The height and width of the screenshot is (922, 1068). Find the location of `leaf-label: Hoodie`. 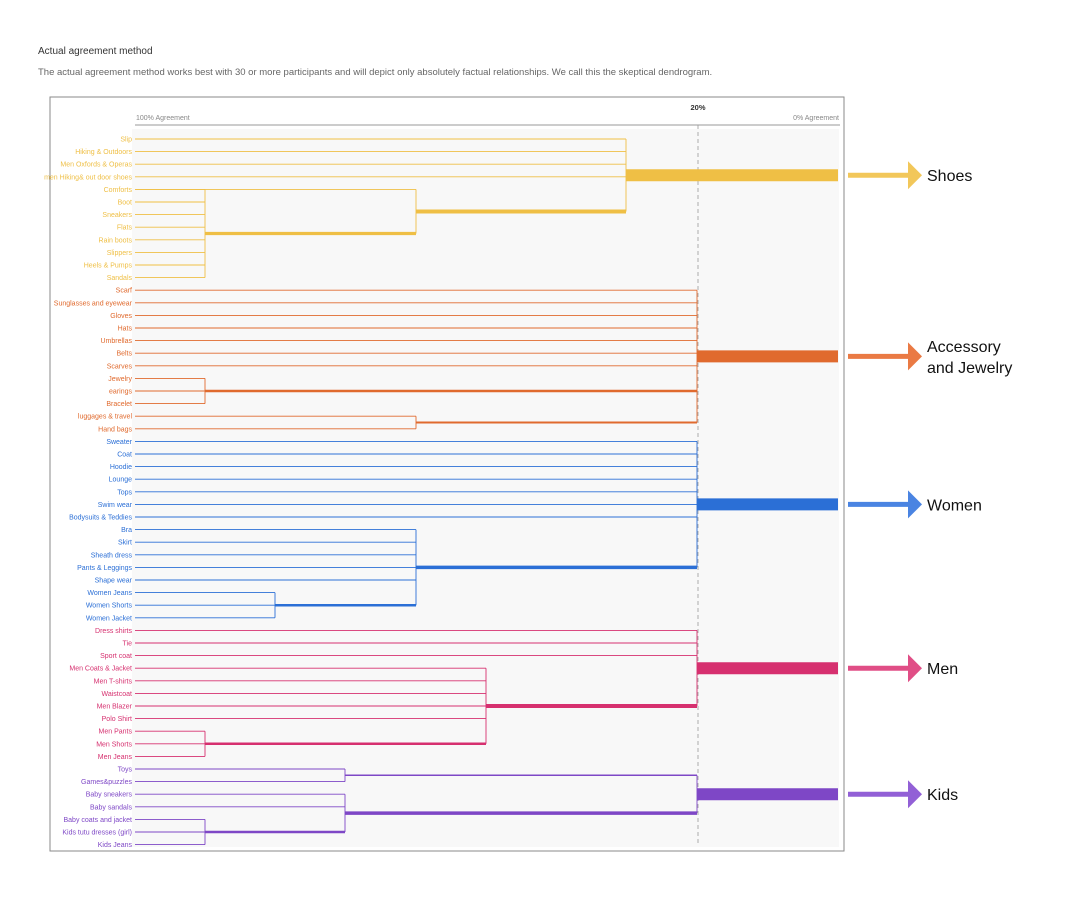

leaf-label: Hoodie is located at coordinates (121, 467).